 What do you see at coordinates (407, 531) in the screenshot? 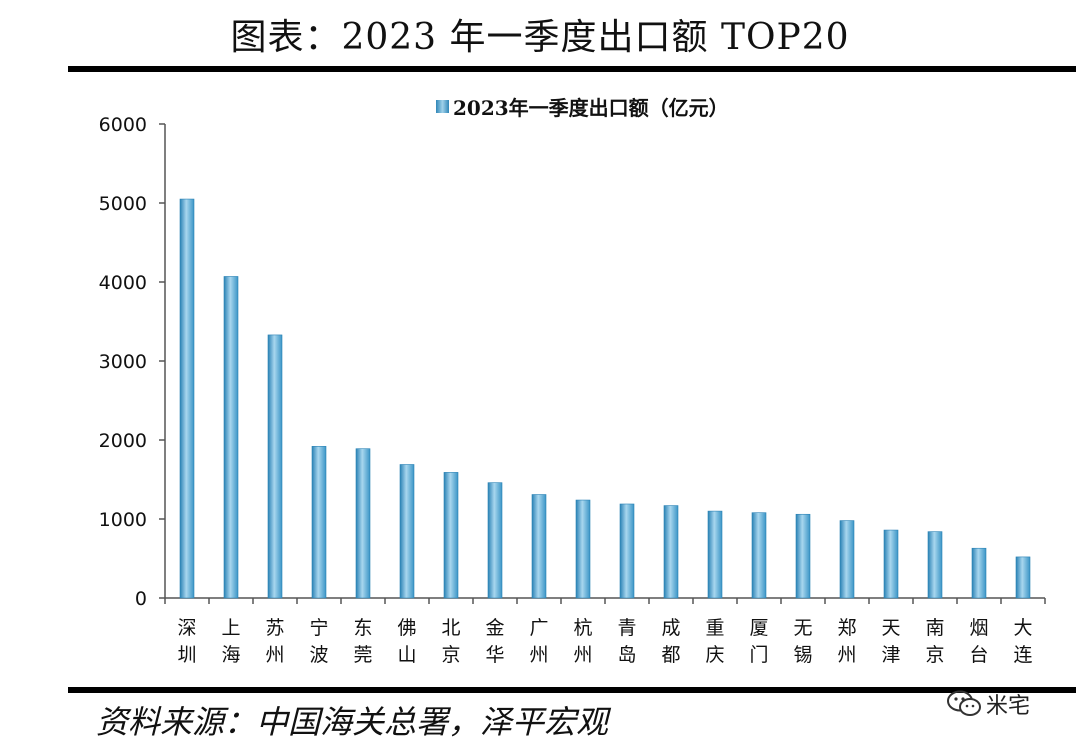
I see `bar-佛山` at bounding box center [407, 531].